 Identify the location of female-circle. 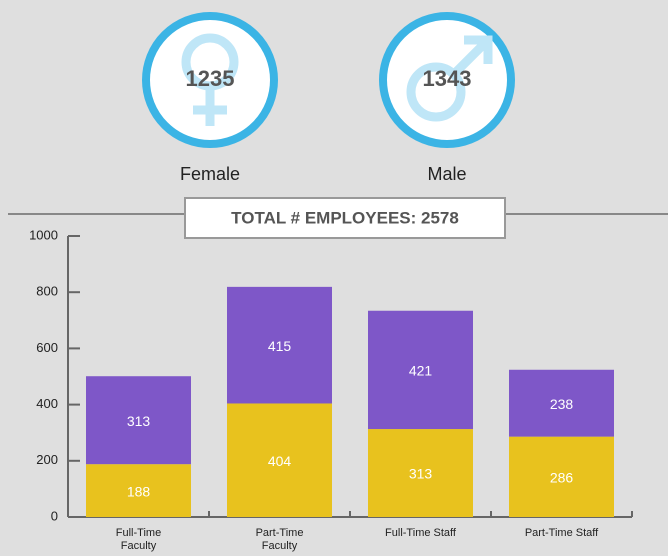
(210, 80).